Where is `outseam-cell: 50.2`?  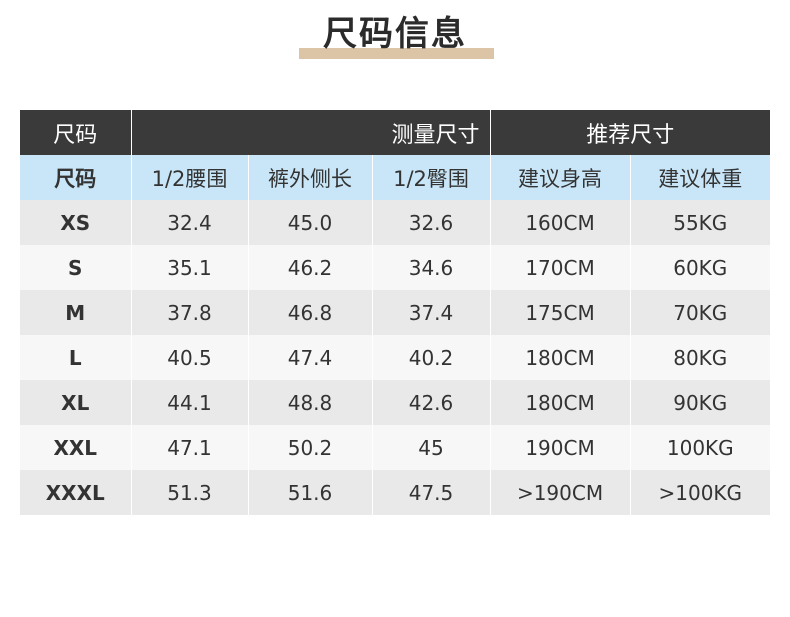
outseam-cell: 50.2 is located at coordinates (310, 447).